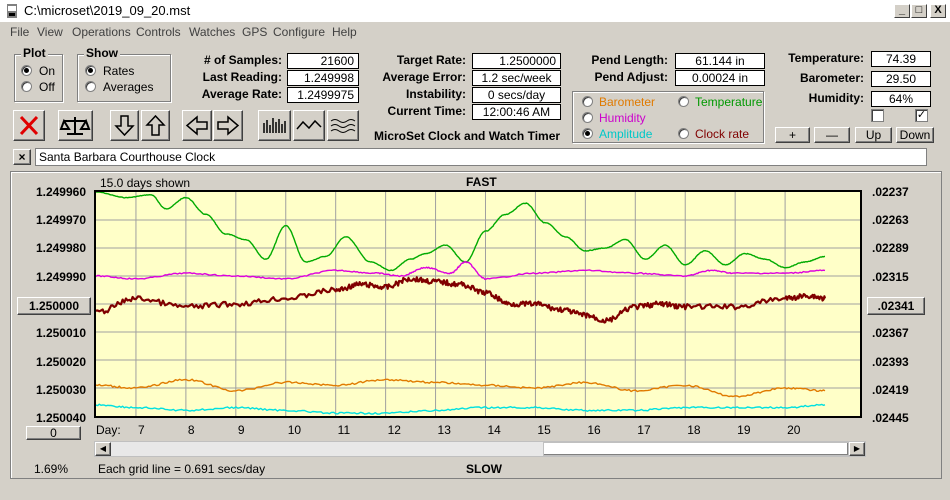 Image resolution: width=950 pixels, height=500 pixels. I want to click on x-tick-label: 9, so click(241, 430).